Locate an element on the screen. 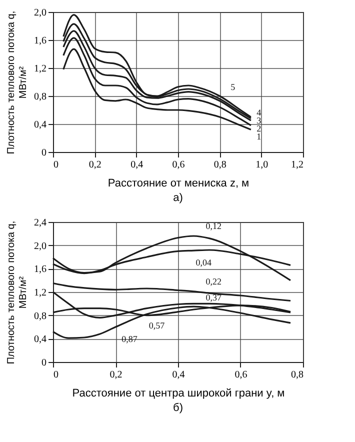 Image resolution: width=355 pixels, height=442 pixels. x-tick-label: 1,2 is located at coordinates (297, 165).